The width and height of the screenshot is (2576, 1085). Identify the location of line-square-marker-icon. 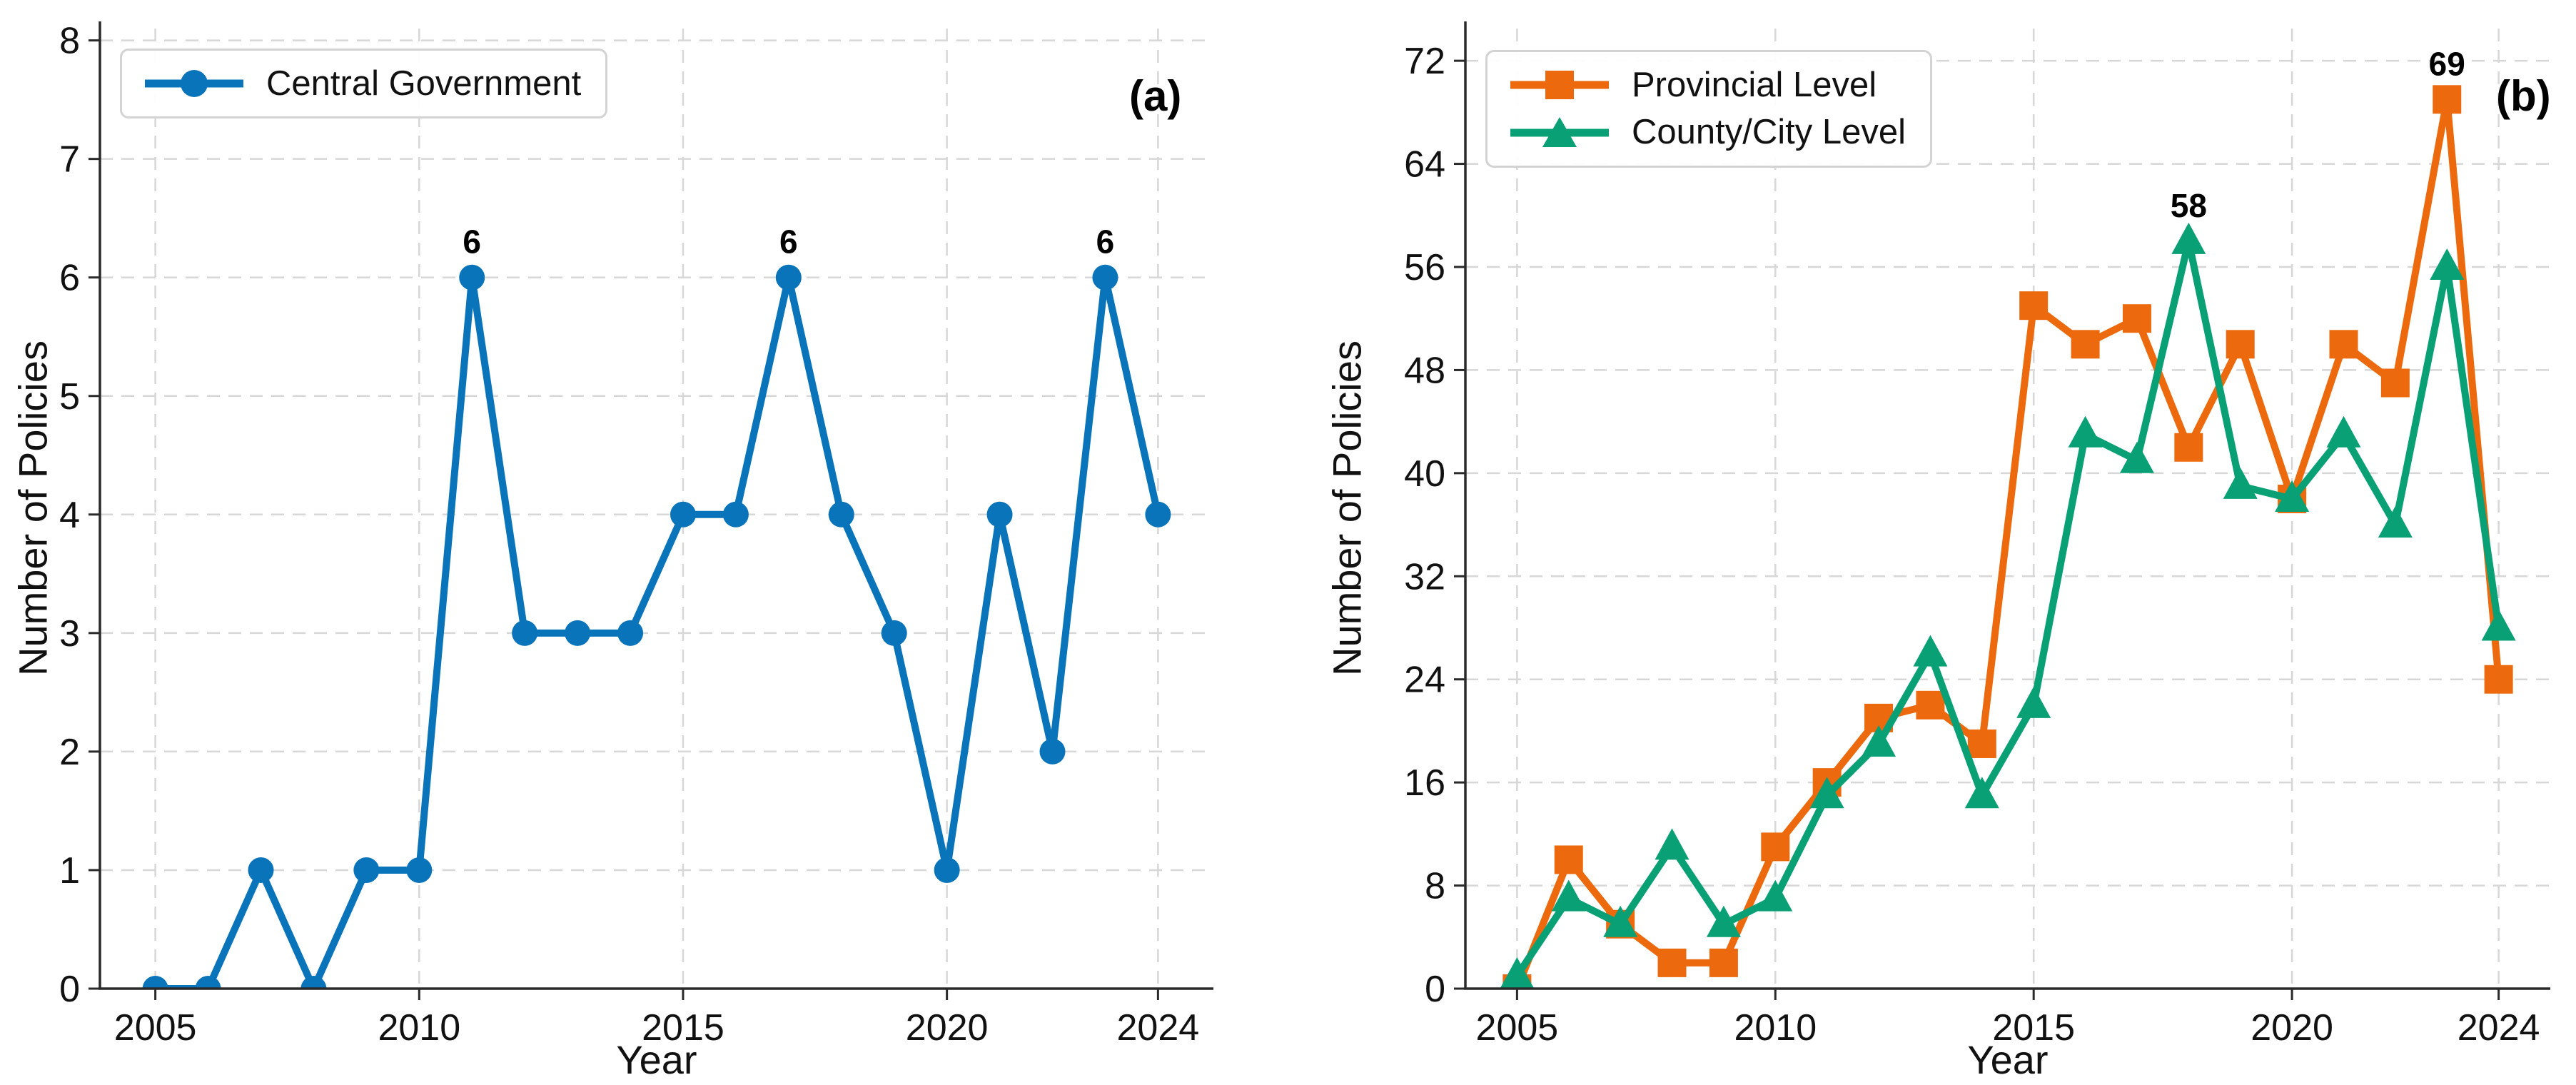
(1559, 85).